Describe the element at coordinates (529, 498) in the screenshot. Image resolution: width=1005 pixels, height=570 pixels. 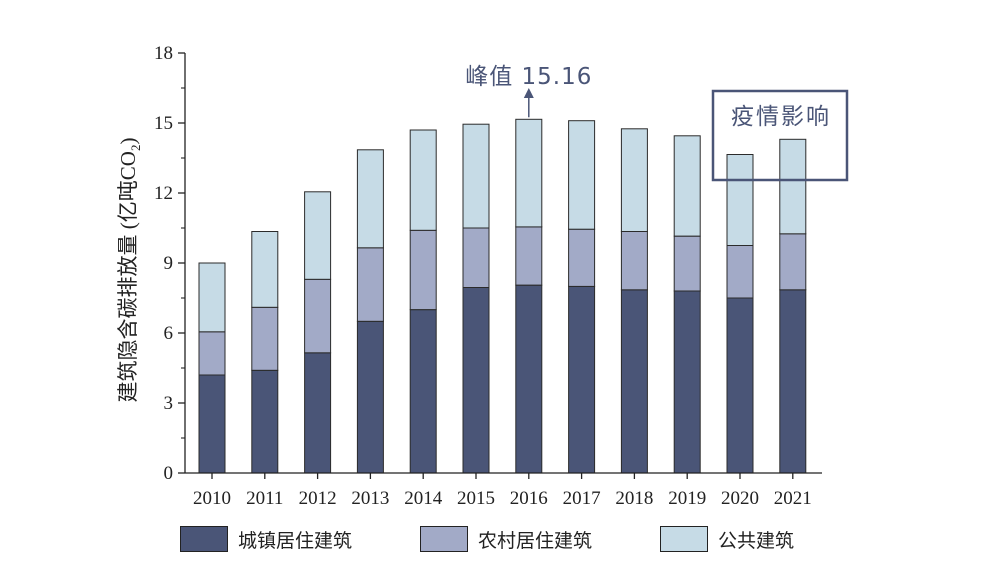
I see `x-tick-label-2016: 2016` at that location.